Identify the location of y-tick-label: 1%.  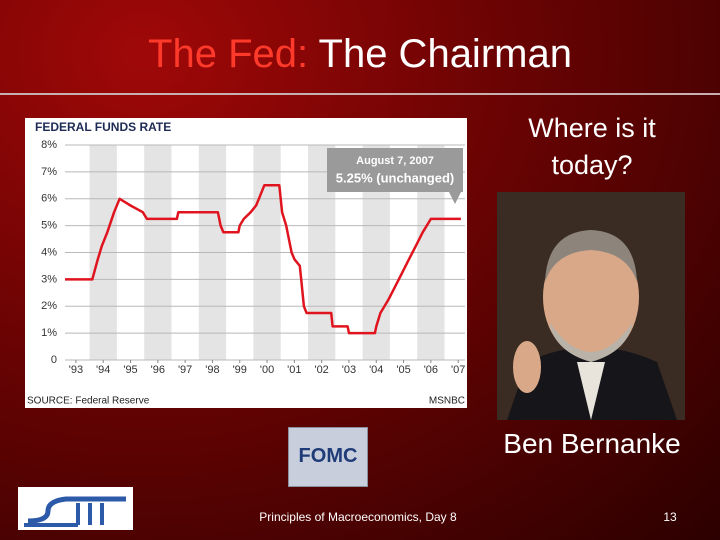
(49, 333).